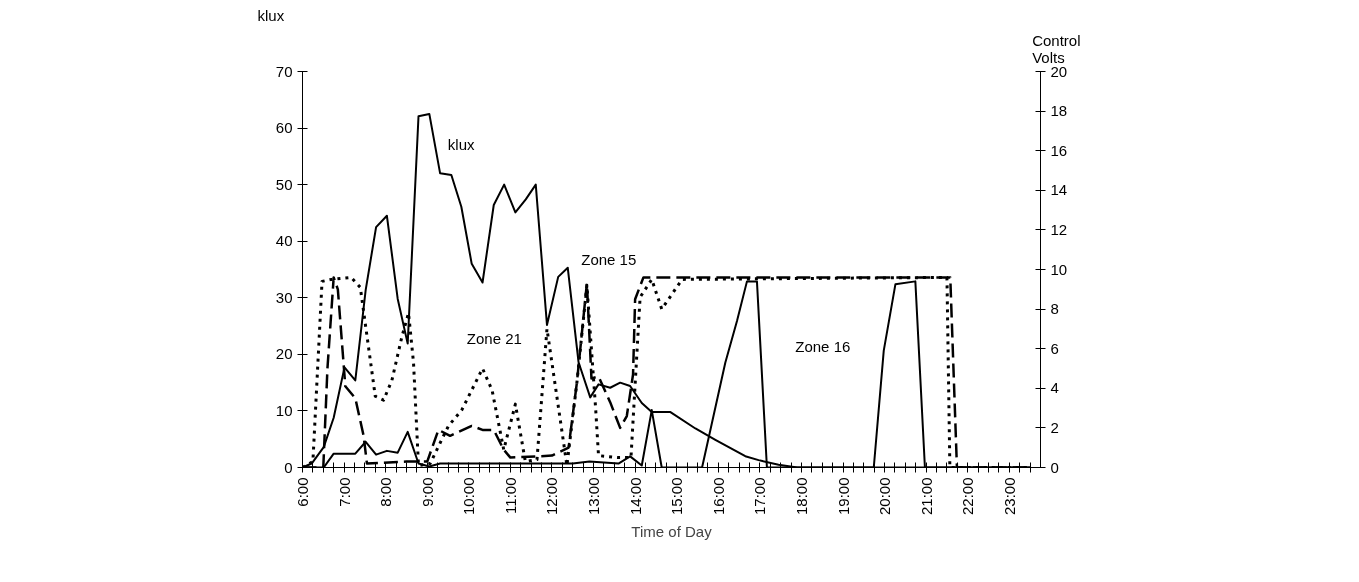 The height and width of the screenshot is (582, 1359). I want to click on y2-tick-label: 8, so click(1054, 309).